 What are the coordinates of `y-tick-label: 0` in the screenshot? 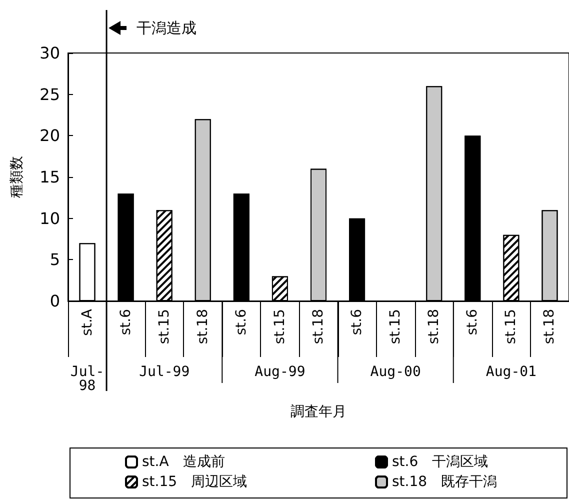 It's located at (55, 301).